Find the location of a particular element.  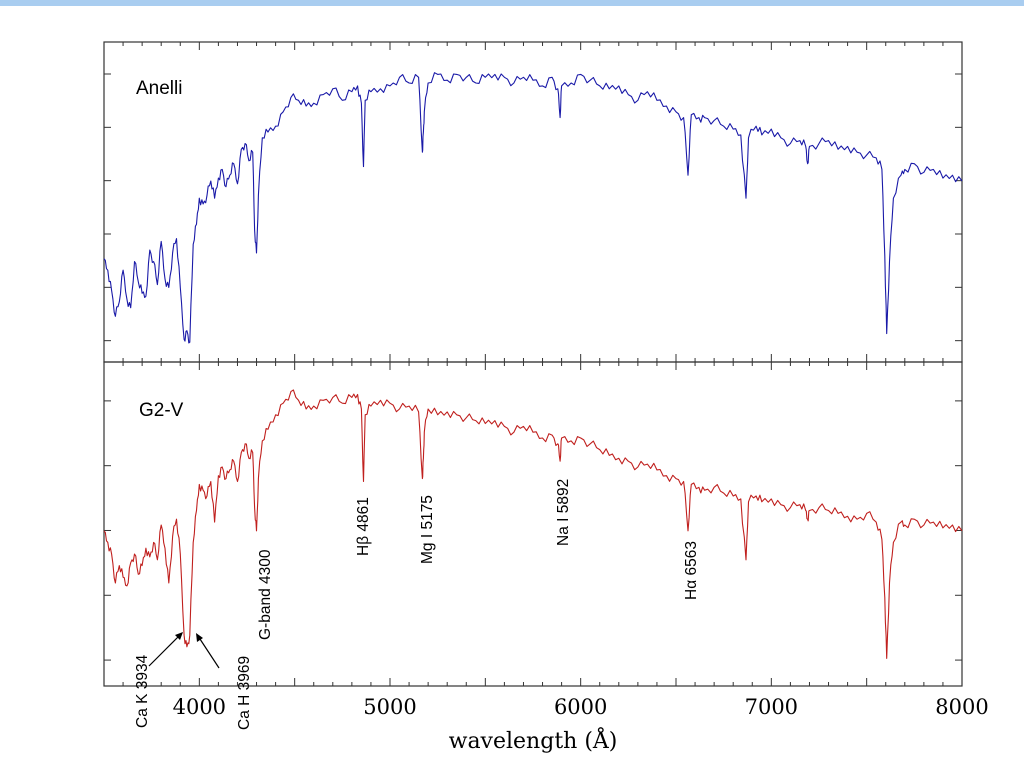

ca-h-arrow is located at coordinates (208, 652).